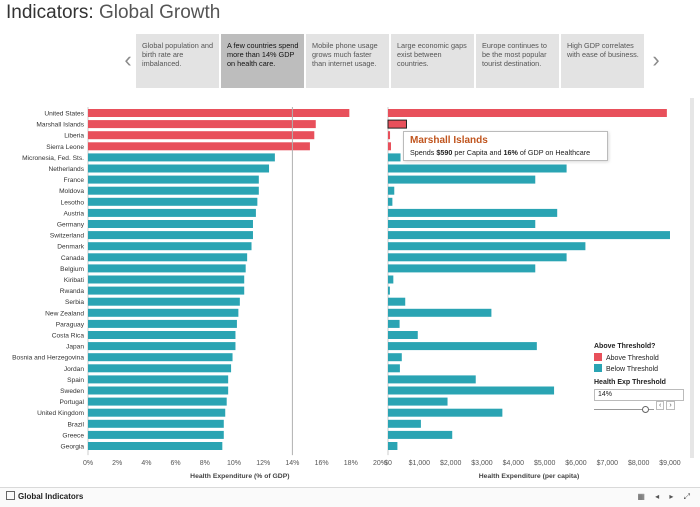 Image resolution: width=700 pixels, height=507 pixels. I want to click on footer-controls: ▦ ◂ ▸ ⤢, so click(665, 496).